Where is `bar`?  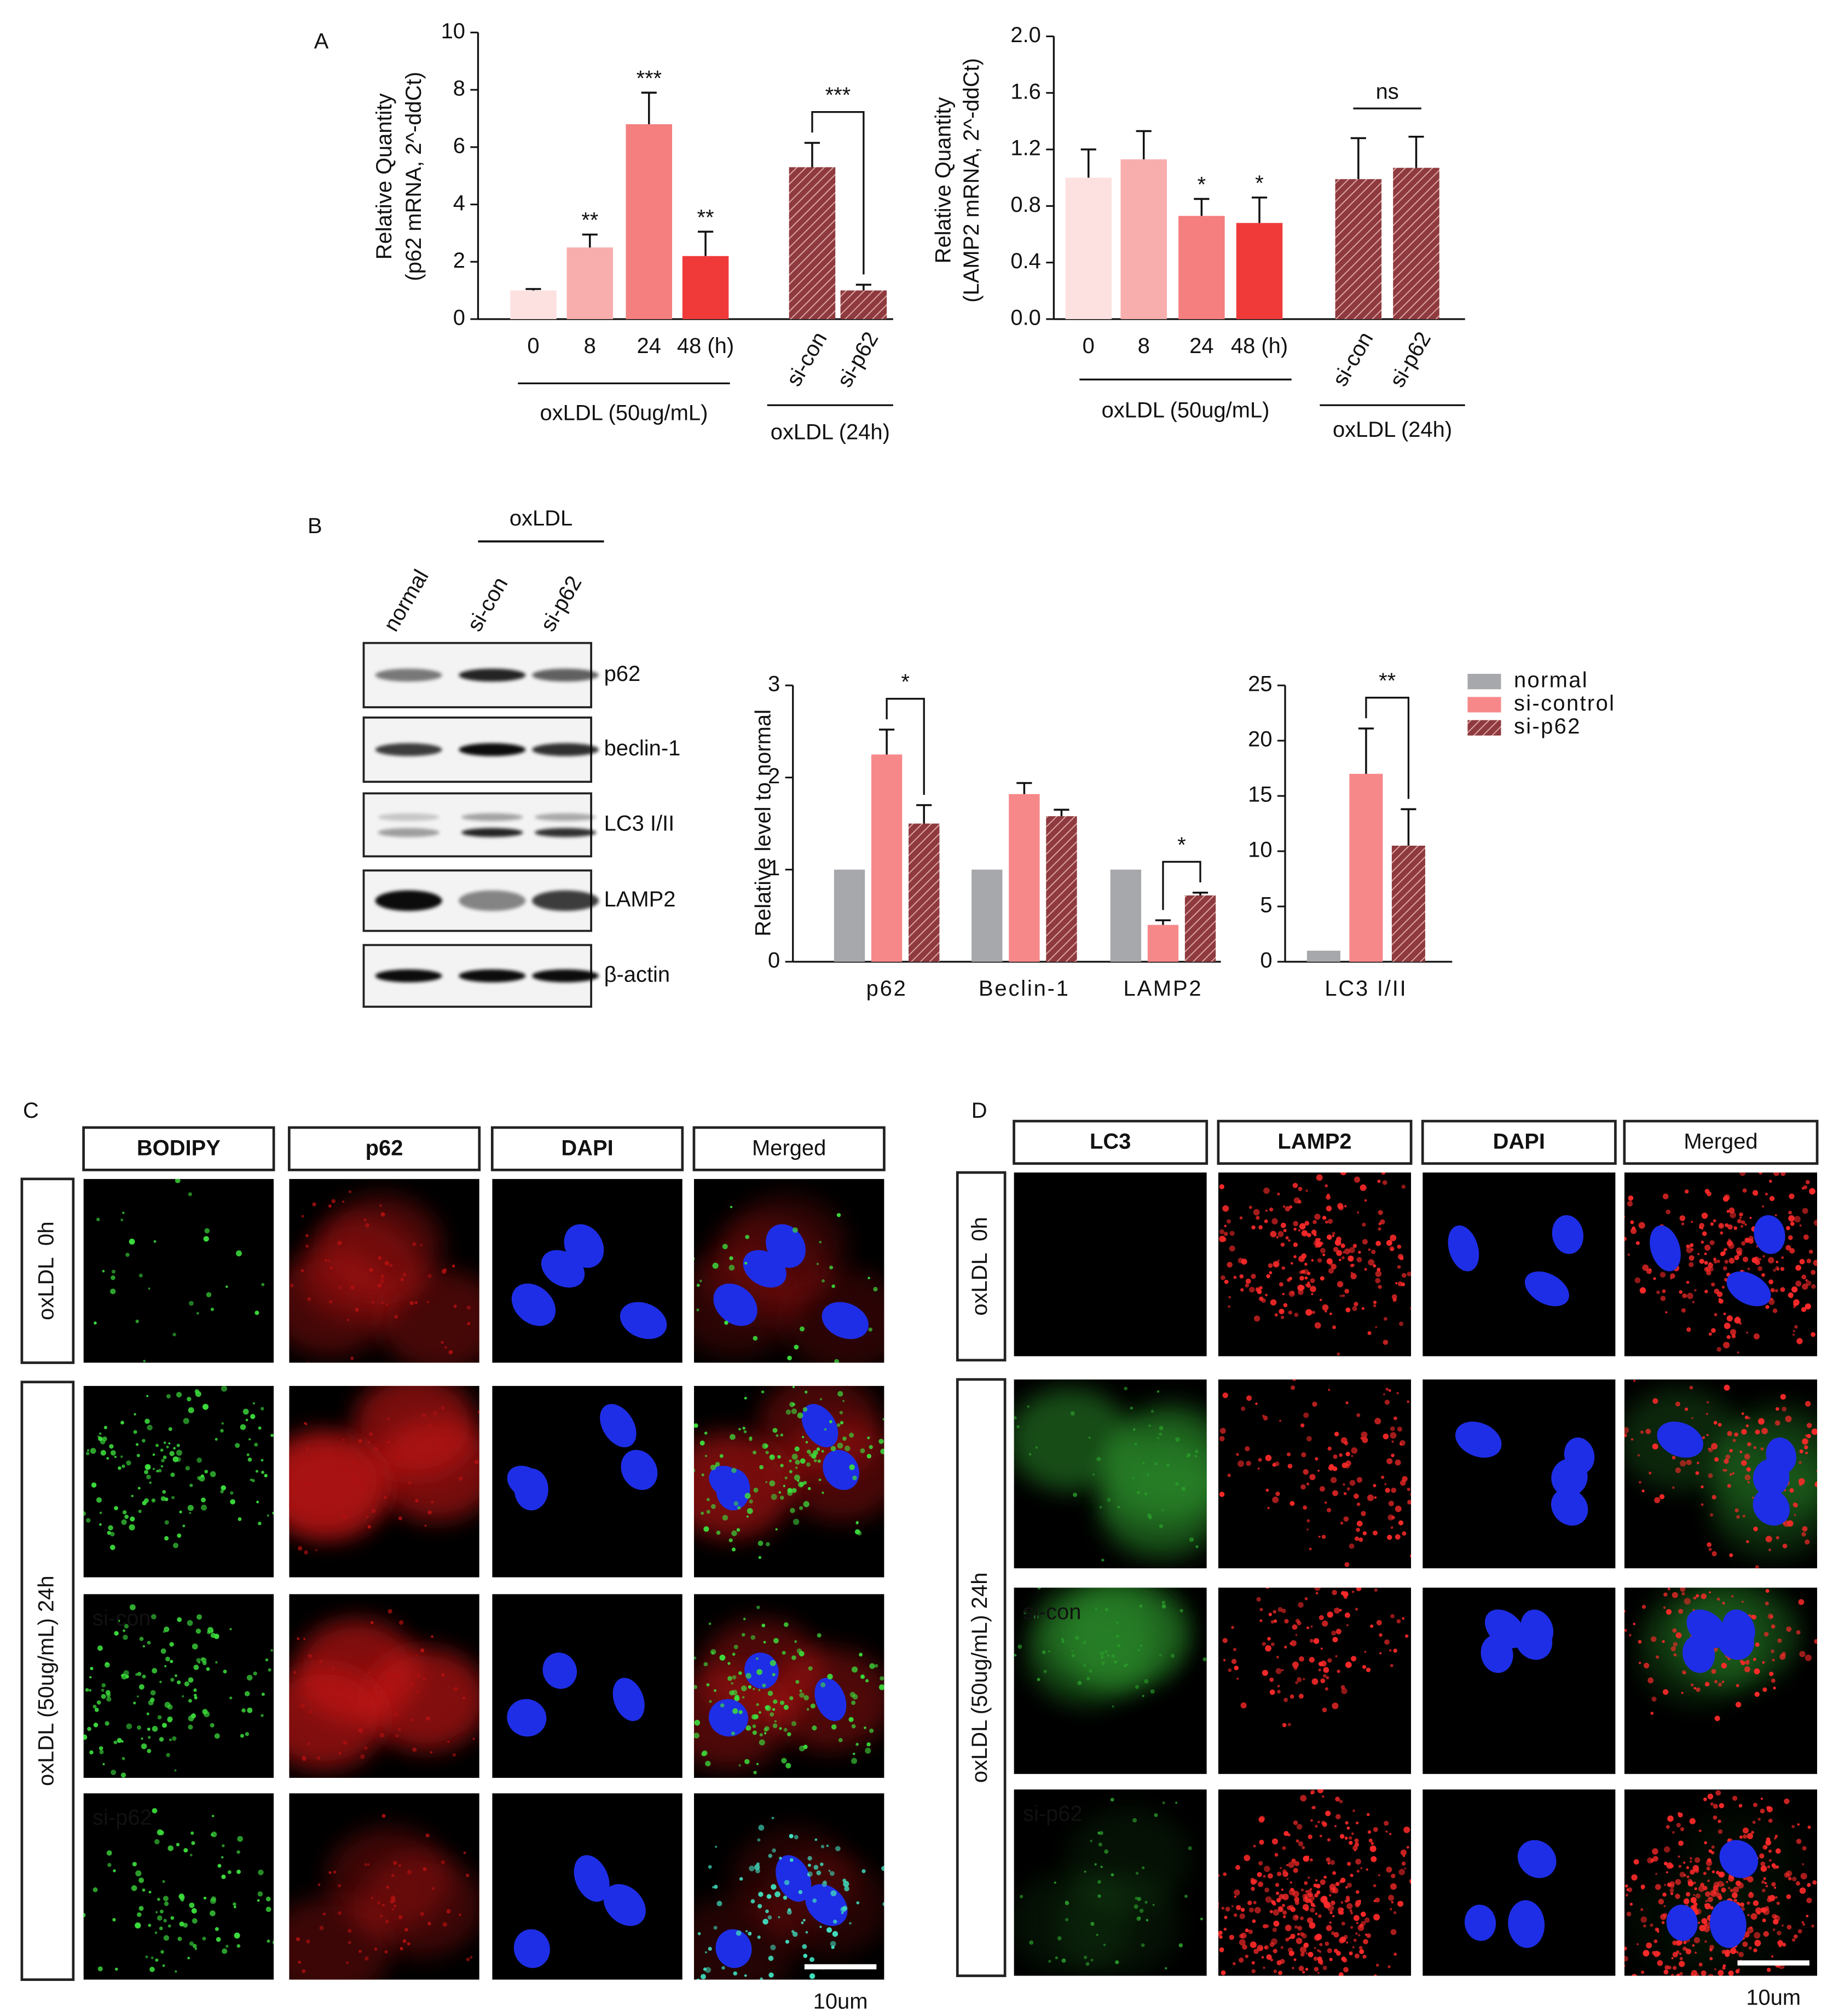 bar is located at coordinates (987, 915).